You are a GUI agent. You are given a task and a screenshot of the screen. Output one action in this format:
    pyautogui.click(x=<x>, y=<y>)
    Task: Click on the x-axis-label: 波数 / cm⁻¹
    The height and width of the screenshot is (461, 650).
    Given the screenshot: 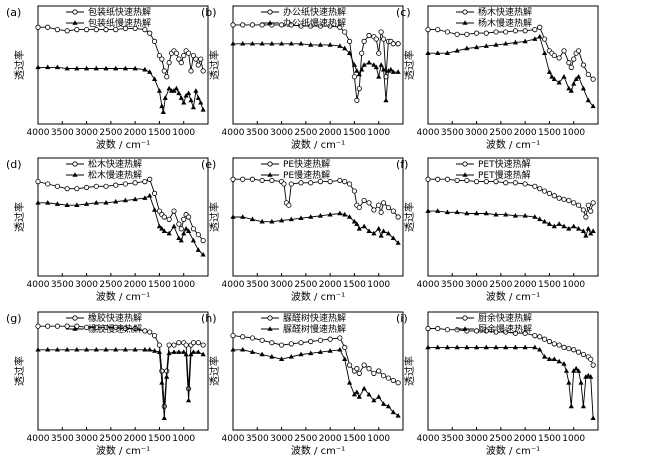 What is the action you would take?
    pyautogui.click(x=123, y=144)
    